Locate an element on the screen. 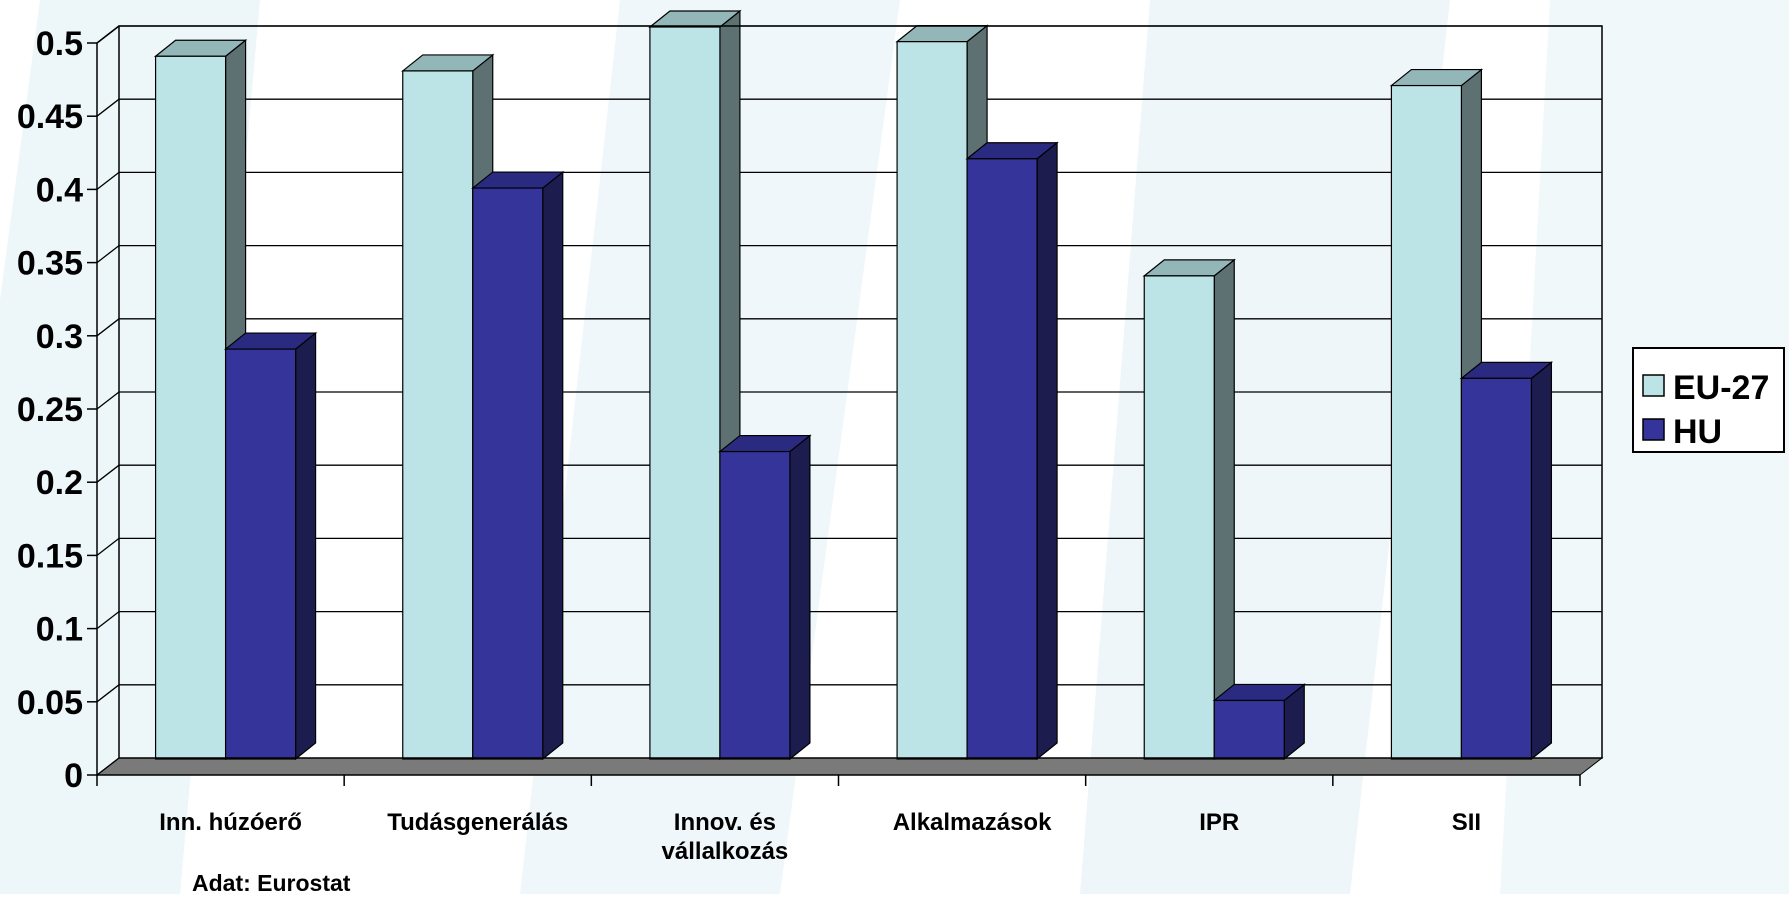 The height and width of the screenshot is (897, 1789). legend-swatch-eu27 is located at coordinates (1653, 385).